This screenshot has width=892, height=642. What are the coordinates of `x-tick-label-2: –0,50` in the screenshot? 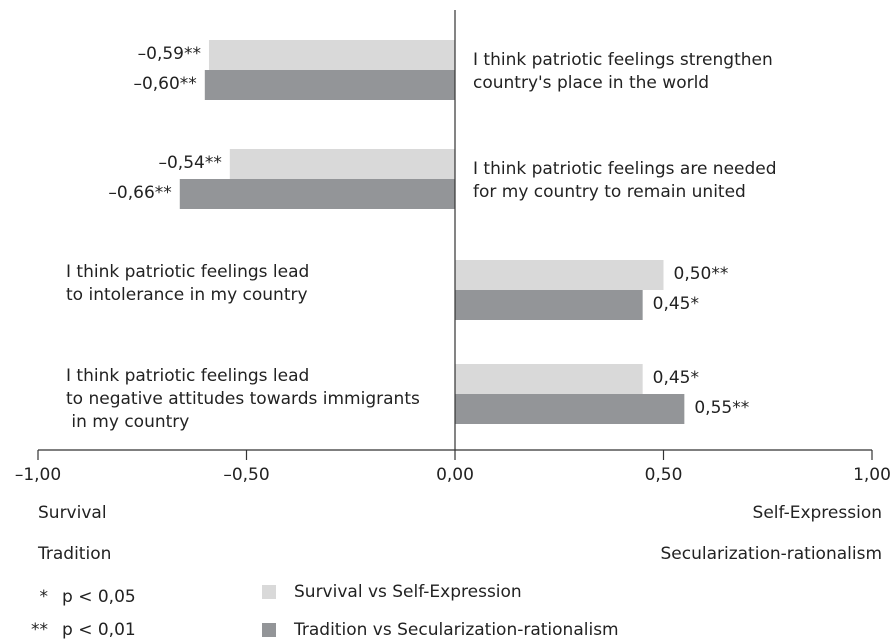 It's located at (246, 475).